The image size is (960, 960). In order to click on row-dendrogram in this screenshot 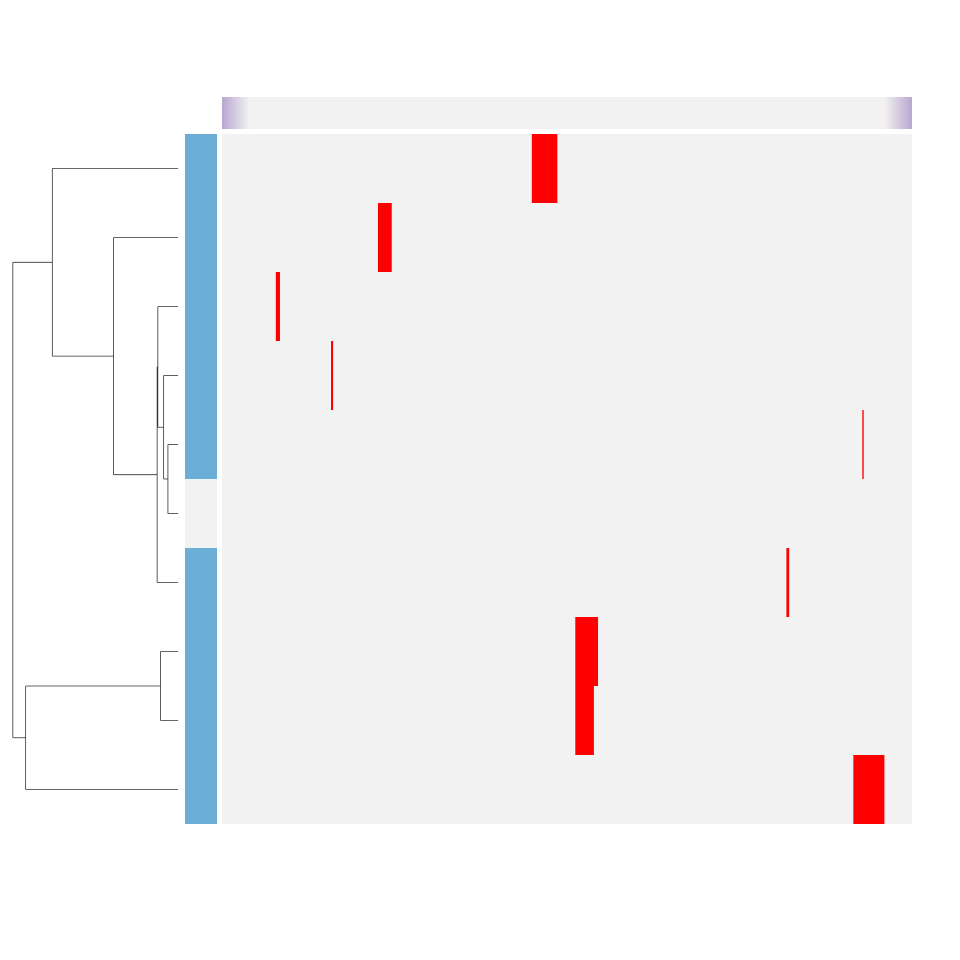, I will do `click(95, 479)`.